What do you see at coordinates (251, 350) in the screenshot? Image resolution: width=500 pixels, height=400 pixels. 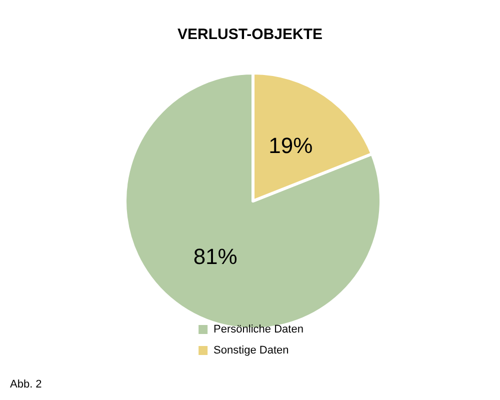 I see `legend-label: Sonstige Daten` at bounding box center [251, 350].